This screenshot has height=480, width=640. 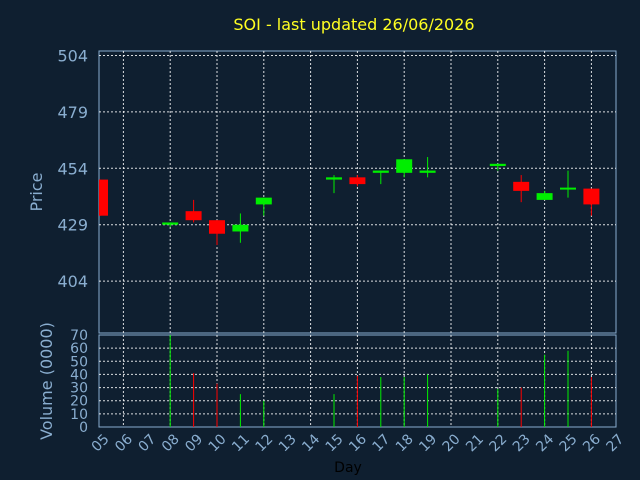 I want to click on volume-tick-label: 10, so click(x=79, y=415).